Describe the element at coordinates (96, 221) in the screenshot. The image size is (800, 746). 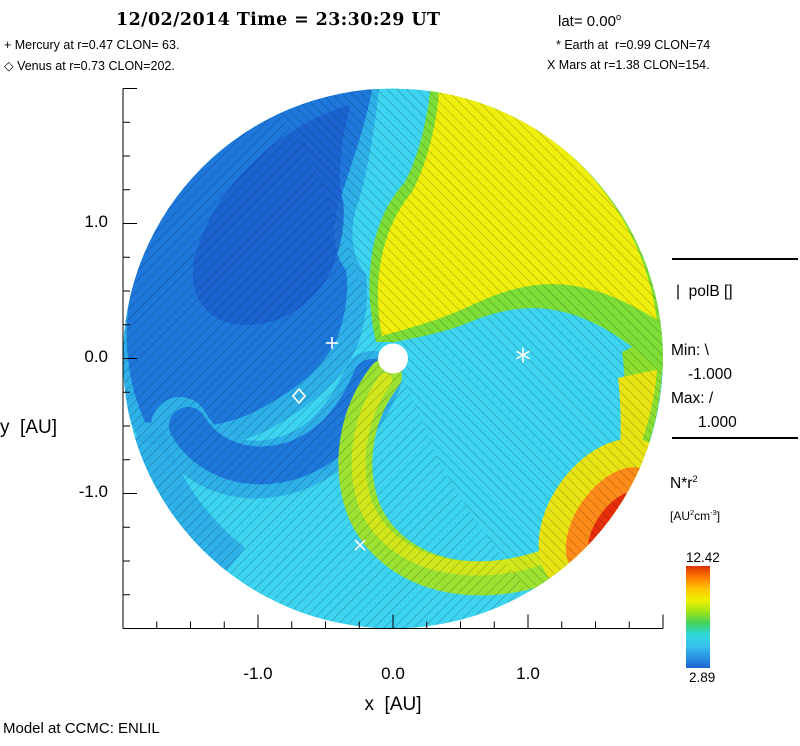
I see `y-tick-1: 1.0` at that location.